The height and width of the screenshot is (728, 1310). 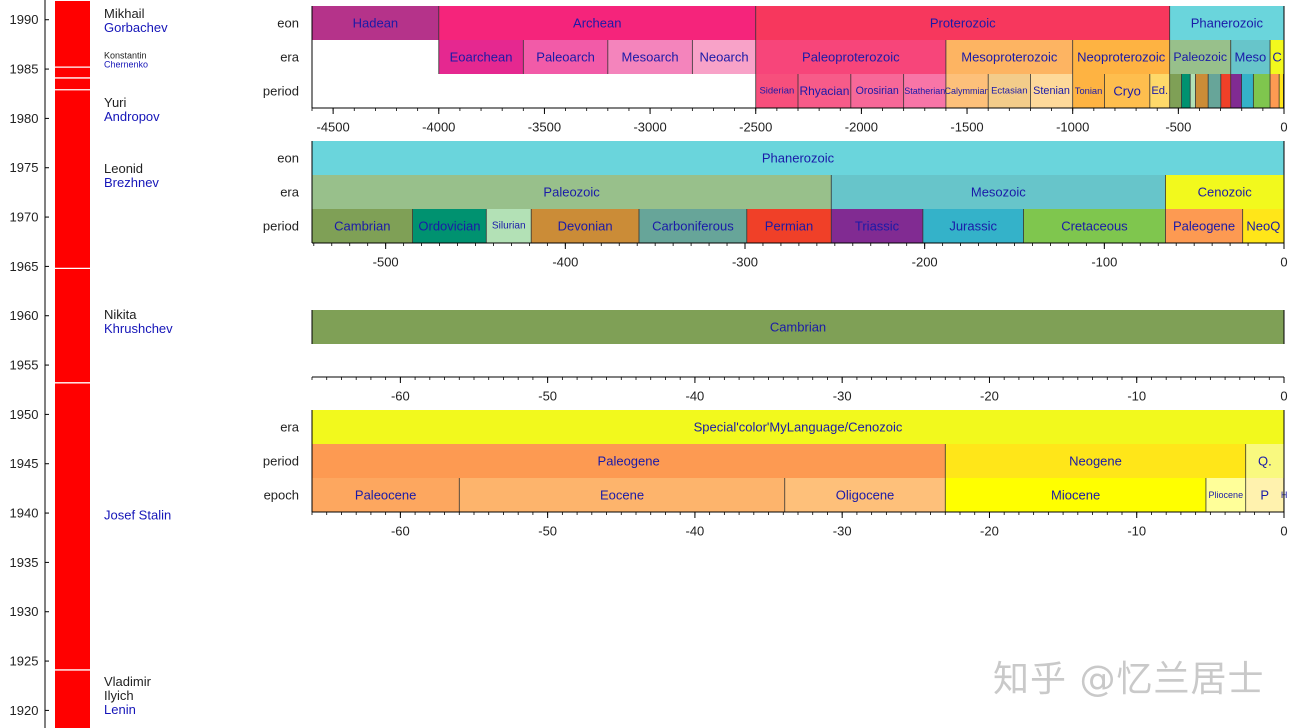 I want to click on unit-label: Eocene, so click(x=622, y=495).